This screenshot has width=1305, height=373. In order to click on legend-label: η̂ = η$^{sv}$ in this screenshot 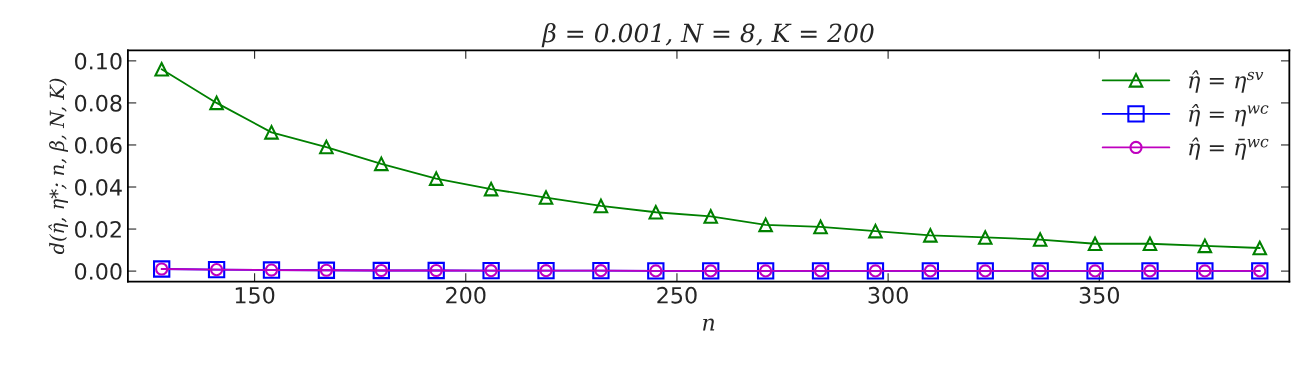, I will do `click(1226, 81)`.